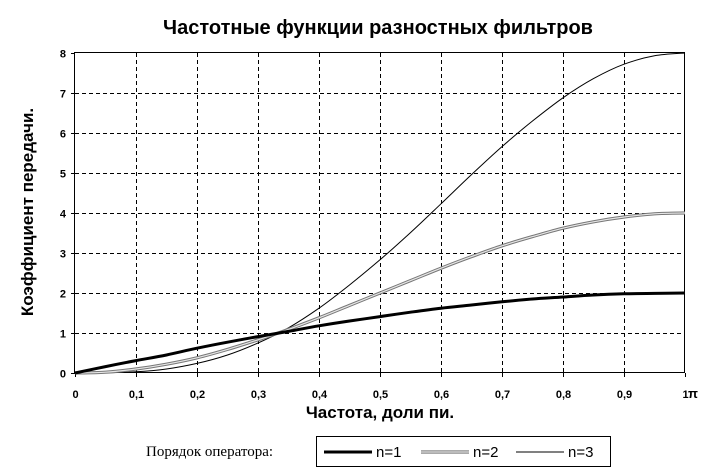 The width and height of the screenshot is (701, 472). What do you see at coordinates (380, 395) in the screenshot?
I see `x-tick-label: 0,5` at bounding box center [380, 395].